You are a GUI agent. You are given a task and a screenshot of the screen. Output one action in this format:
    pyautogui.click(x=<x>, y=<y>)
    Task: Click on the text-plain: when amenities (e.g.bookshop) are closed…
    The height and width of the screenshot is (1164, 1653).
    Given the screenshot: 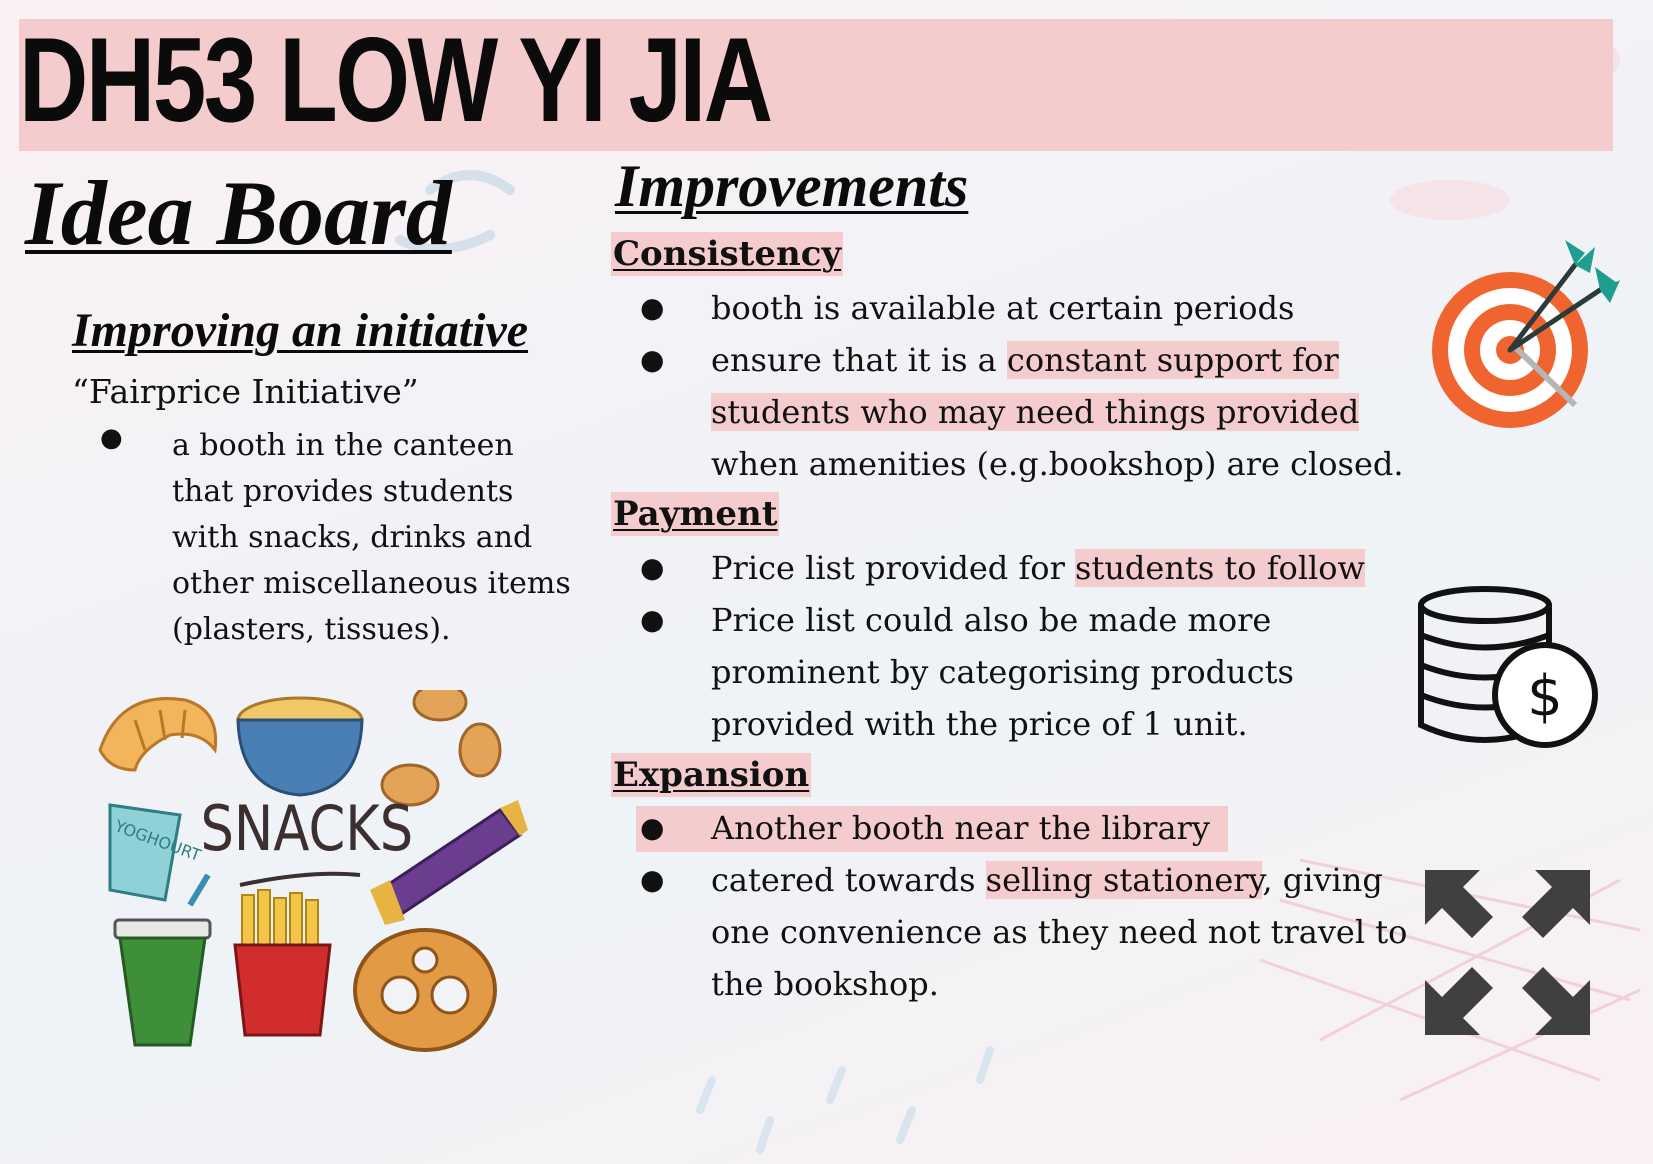 What is the action you would take?
    pyautogui.click(x=1057, y=464)
    